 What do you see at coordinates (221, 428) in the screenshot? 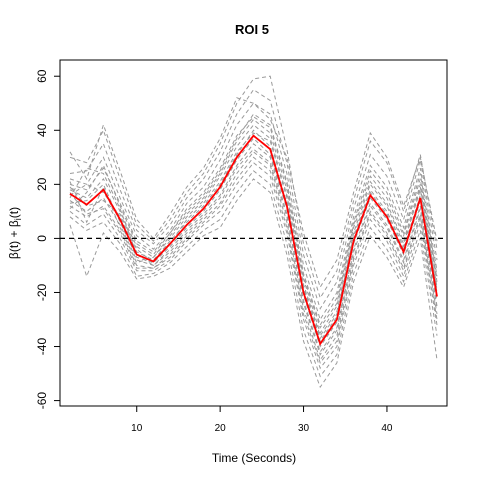
I see `x-tick-label: 20` at bounding box center [221, 428].